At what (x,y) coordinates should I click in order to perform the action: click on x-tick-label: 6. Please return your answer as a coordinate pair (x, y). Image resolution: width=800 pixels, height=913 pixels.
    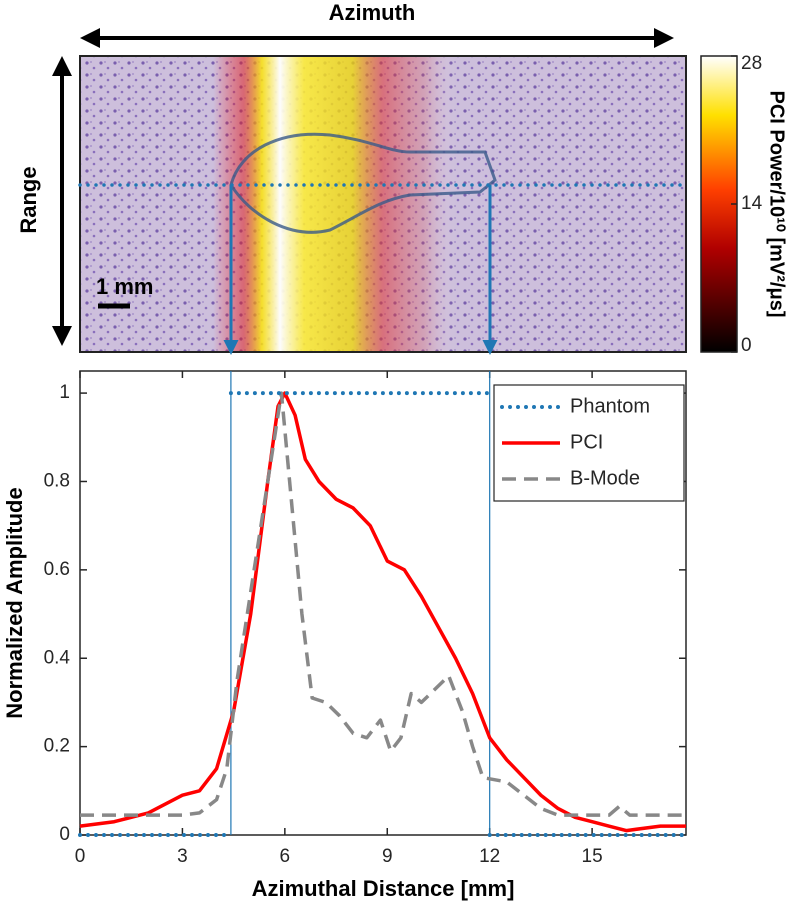
    Looking at the image, I should click on (285, 856).